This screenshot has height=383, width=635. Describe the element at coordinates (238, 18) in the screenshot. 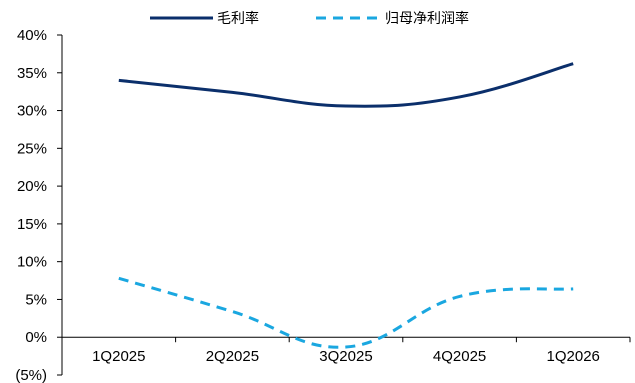

I see `legend-label-gross-margin: 毛利率` at that location.